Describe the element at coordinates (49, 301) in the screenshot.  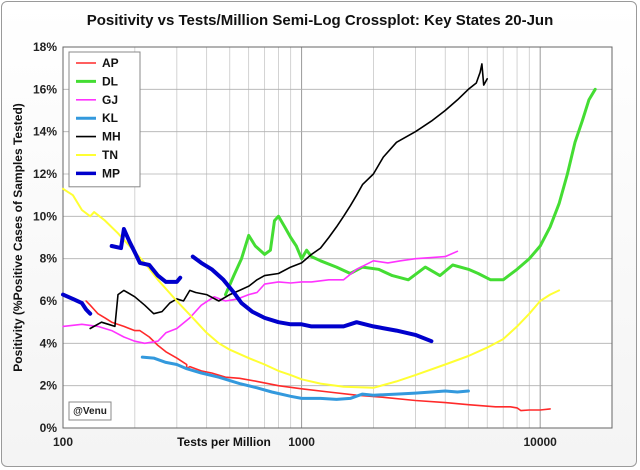
I see `y-tick-label: 6%` at that location.